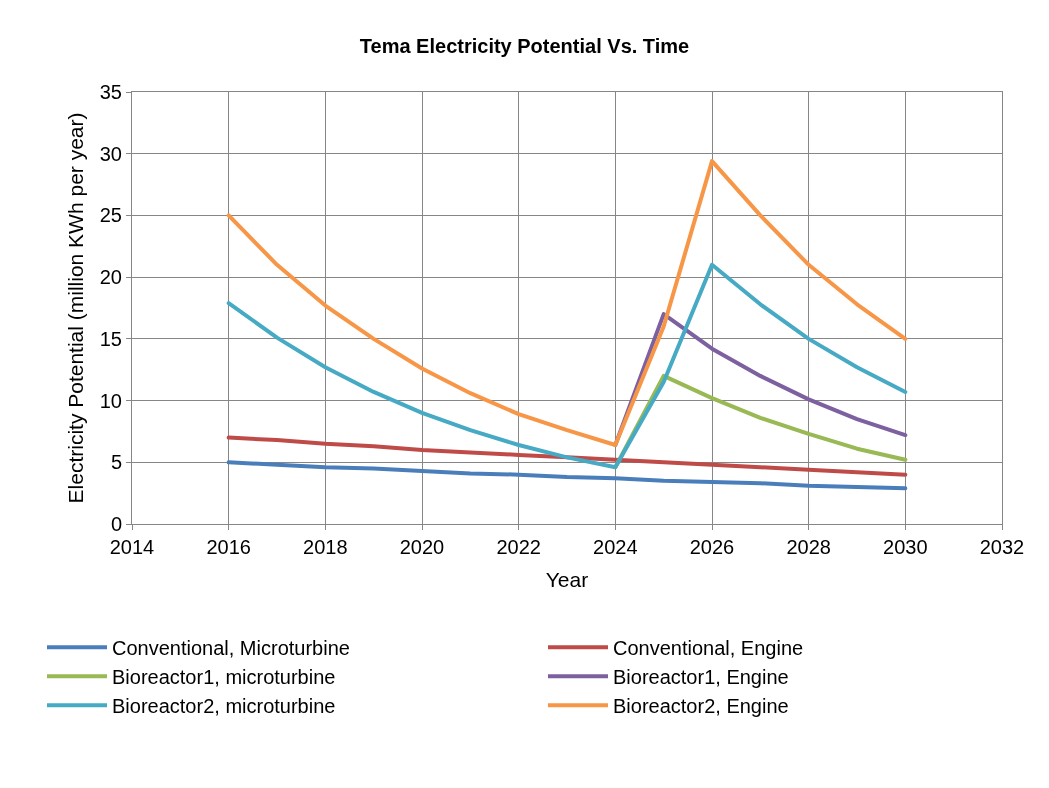 The height and width of the screenshot is (788, 1049). I want to click on x-tick-label: 2022, so click(518, 547).